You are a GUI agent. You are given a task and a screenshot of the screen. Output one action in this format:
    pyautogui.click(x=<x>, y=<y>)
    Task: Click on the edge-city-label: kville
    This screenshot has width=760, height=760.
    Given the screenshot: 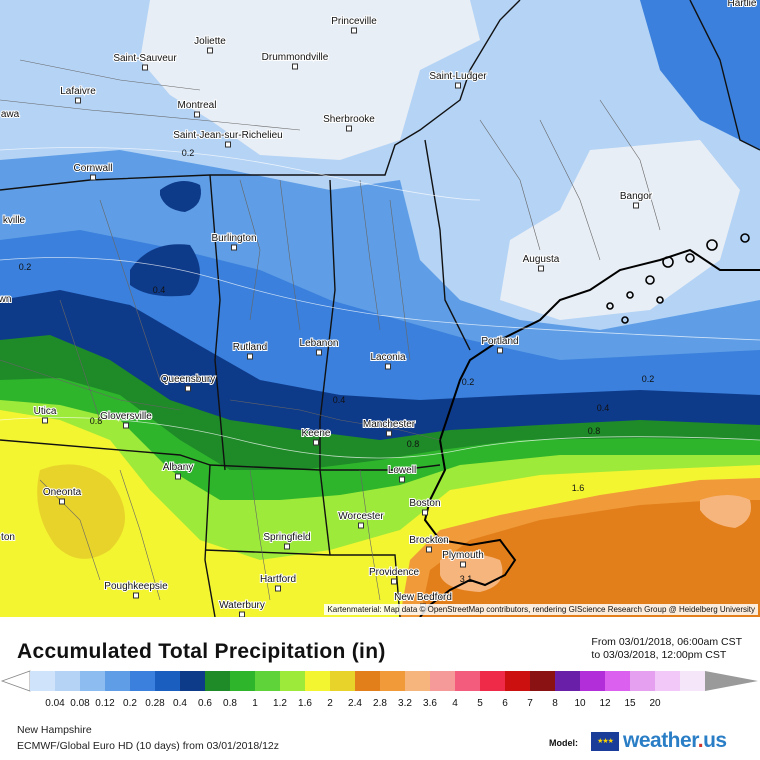 What is the action you would take?
    pyautogui.click(x=14, y=220)
    